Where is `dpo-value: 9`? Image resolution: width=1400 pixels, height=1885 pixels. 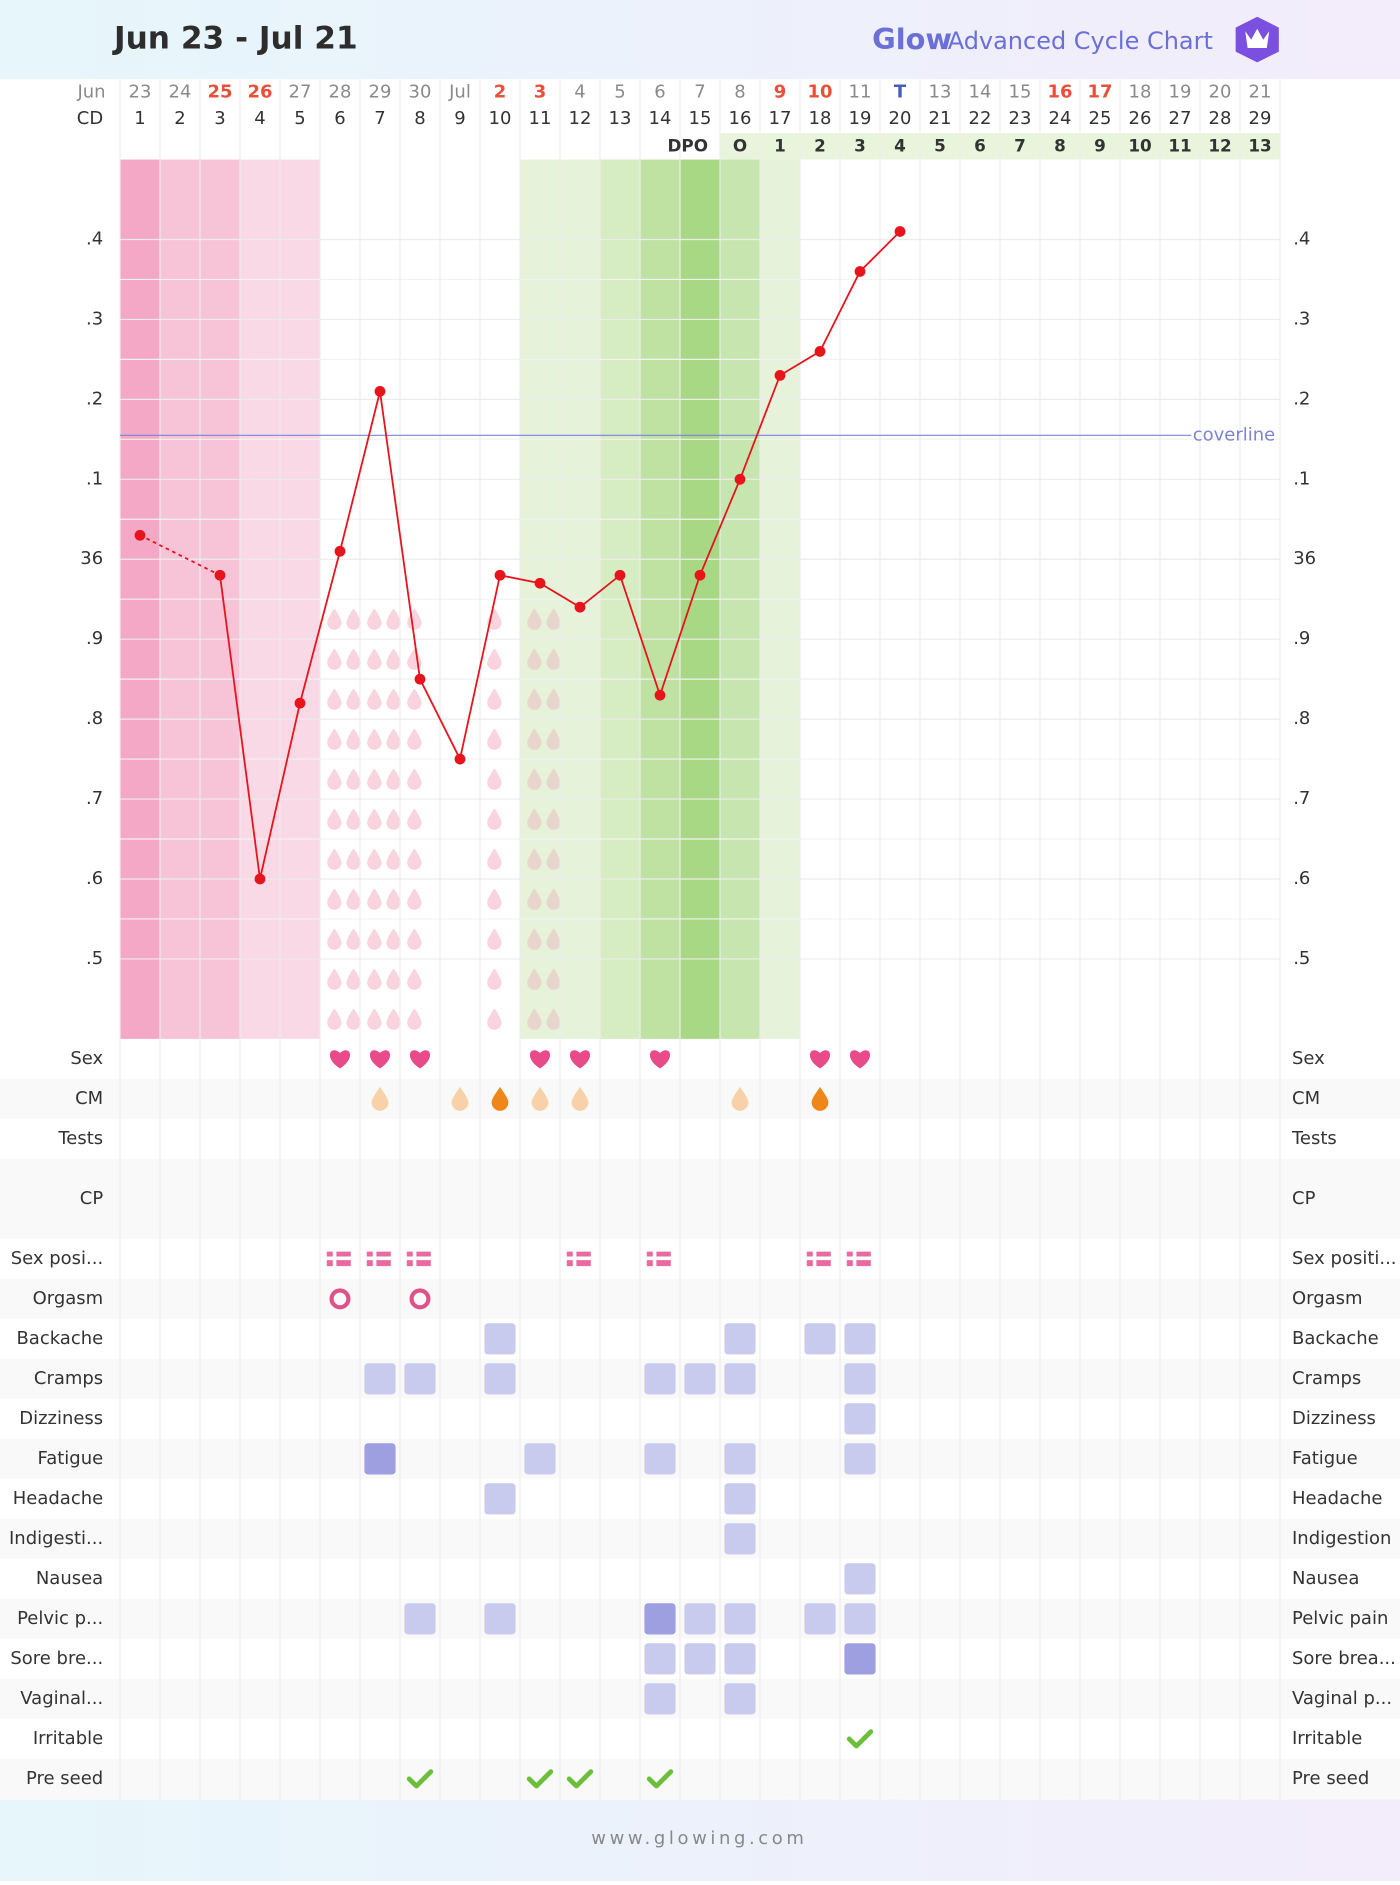 dpo-value: 9 is located at coordinates (1100, 145).